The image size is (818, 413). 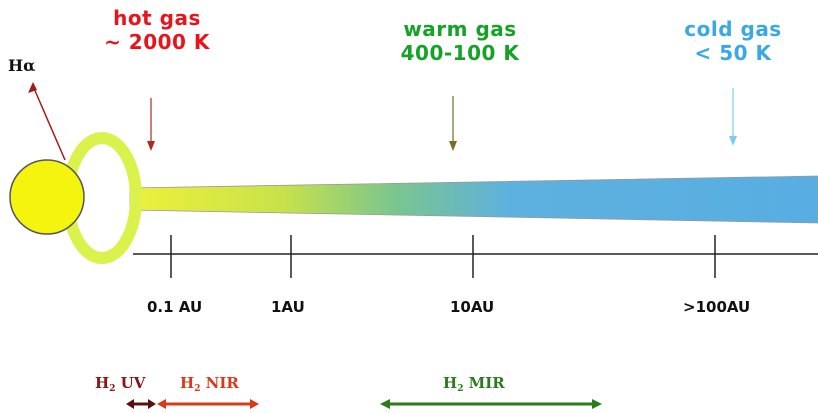 I want to click on tick-label-100au: >100AU, so click(x=717, y=307).